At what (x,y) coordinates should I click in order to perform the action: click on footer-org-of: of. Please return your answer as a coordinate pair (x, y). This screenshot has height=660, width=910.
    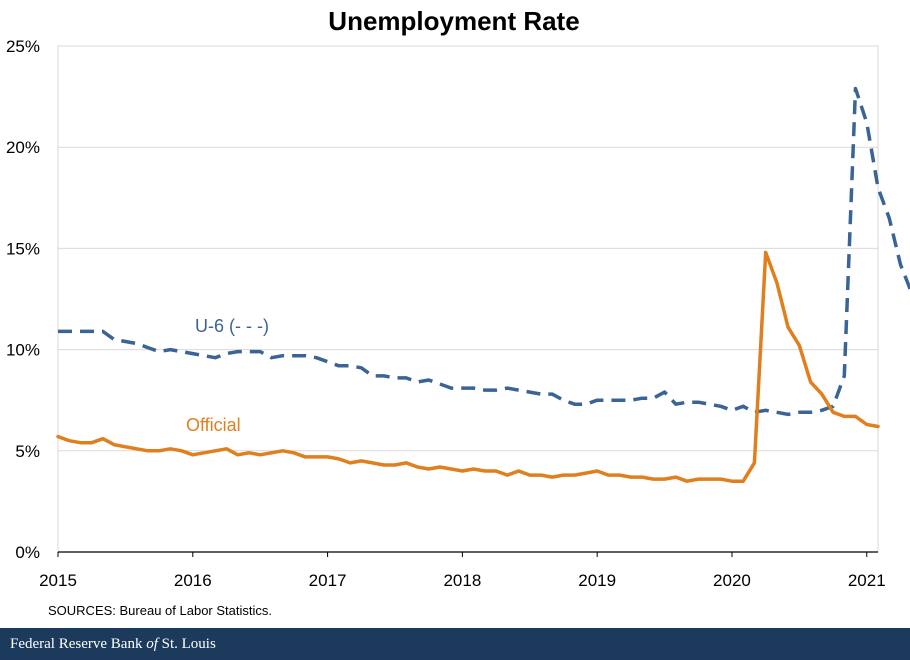
    Looking at the image, I should click on (152, 644).